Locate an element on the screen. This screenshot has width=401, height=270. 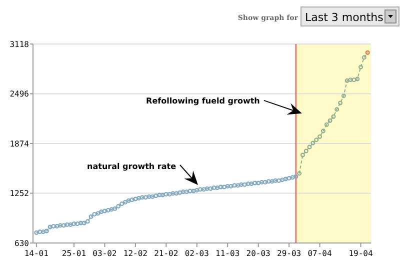
annotation: natural growth rate is located at coordinates (132, 166).